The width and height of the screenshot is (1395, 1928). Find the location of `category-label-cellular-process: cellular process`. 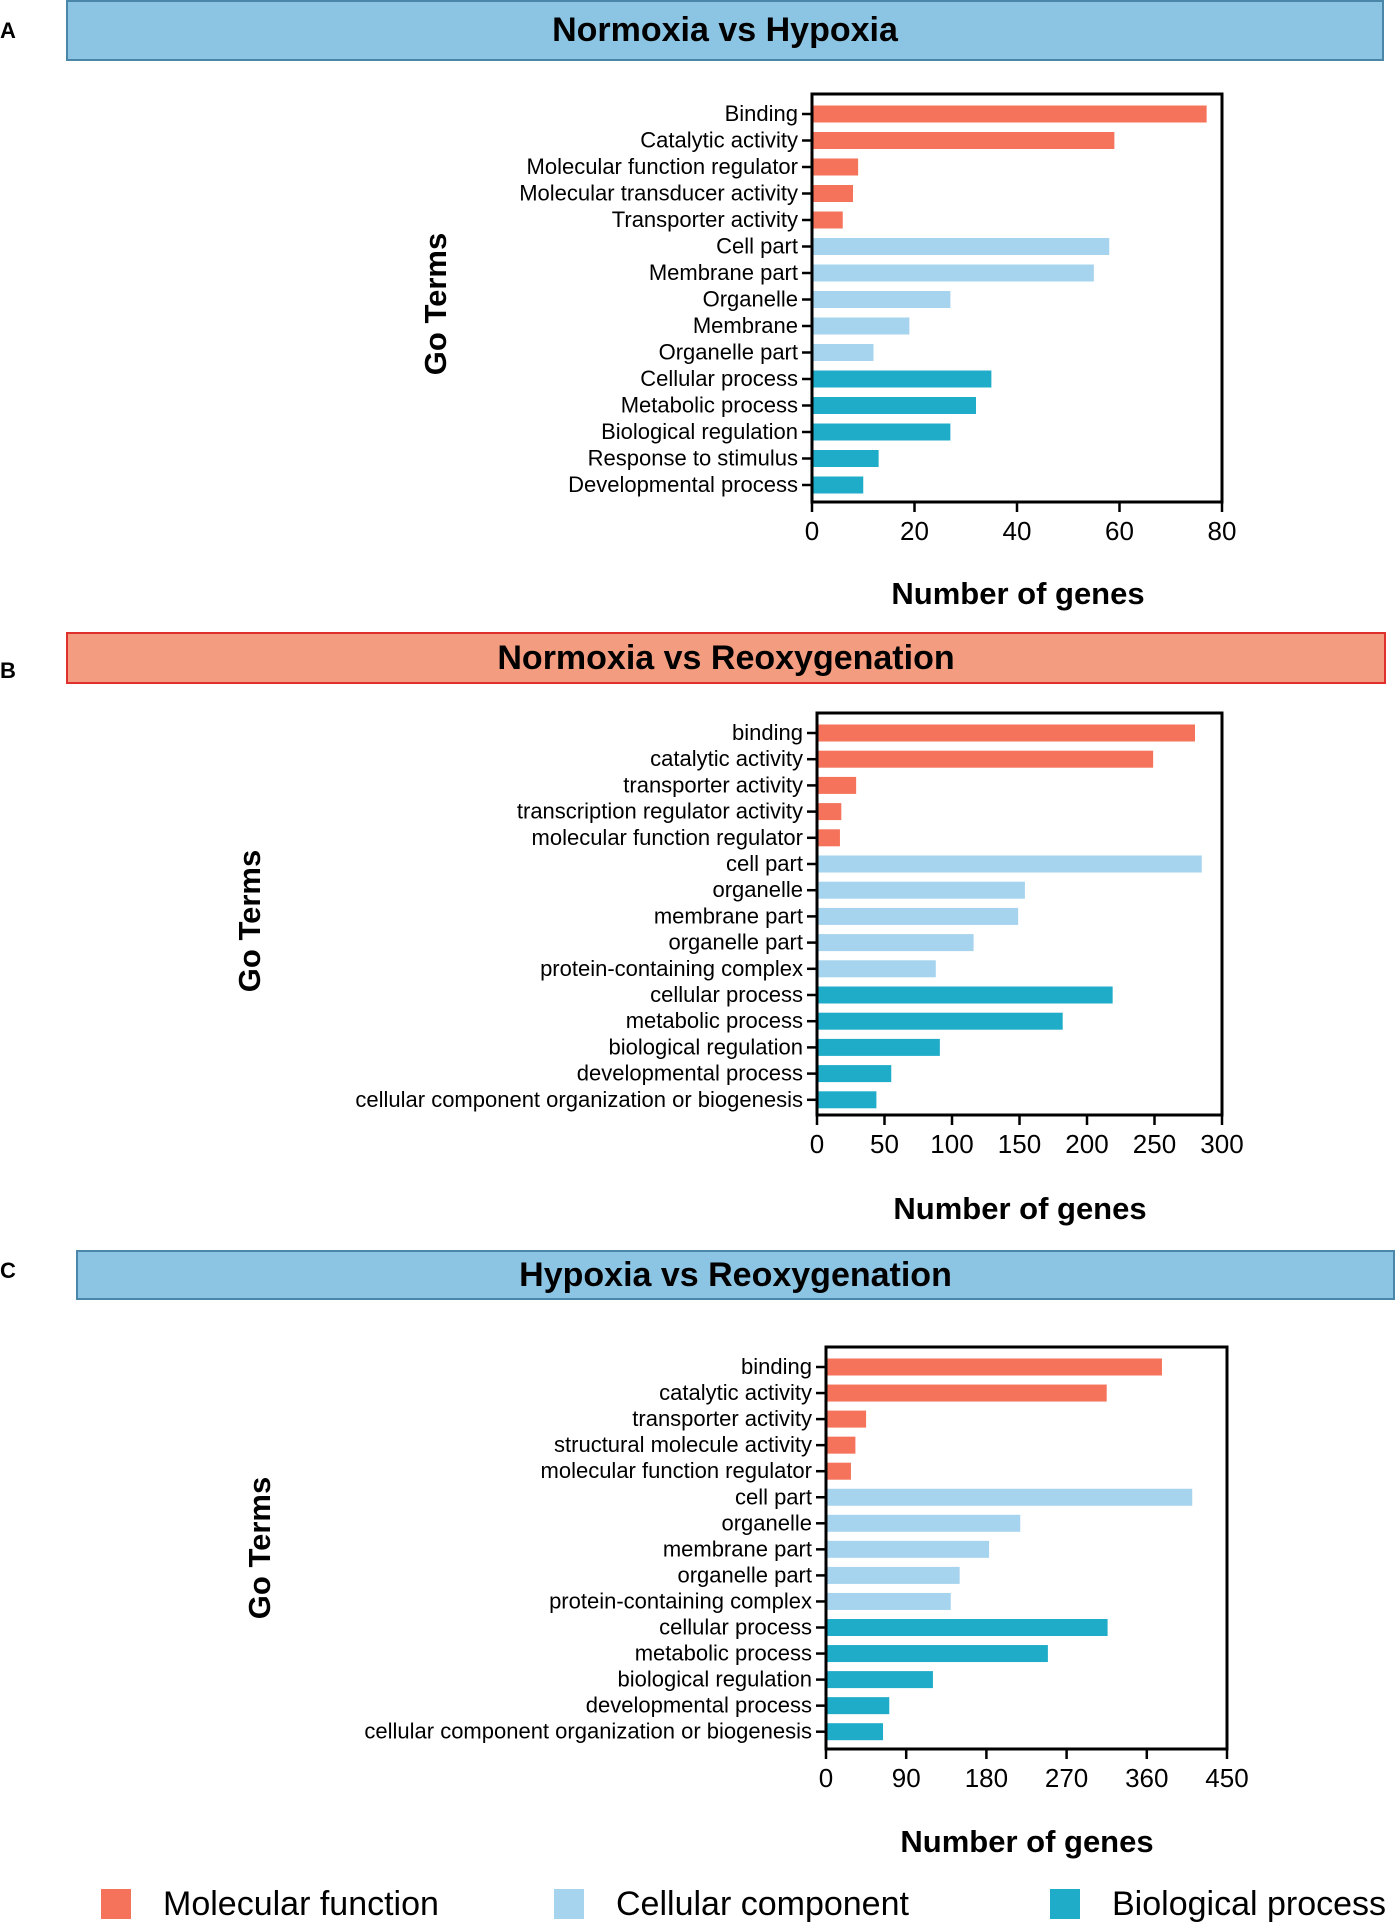

category-label-cellular-process: cellular process is located at coordinates (735, 1627).